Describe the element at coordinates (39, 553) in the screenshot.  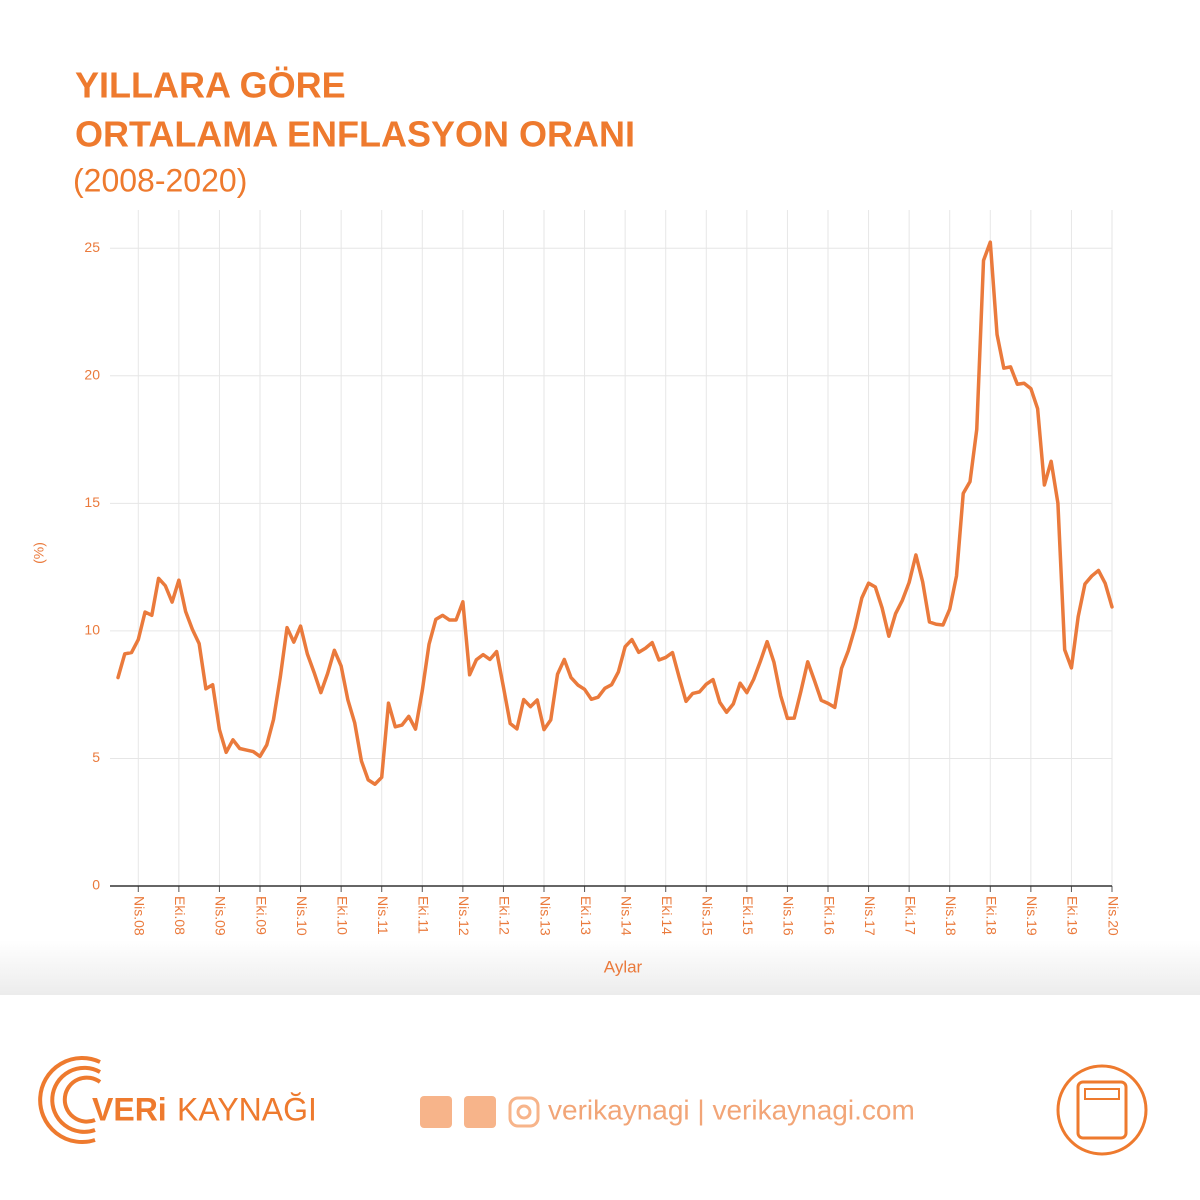
I see `y-axis-label: (%)` at that location.